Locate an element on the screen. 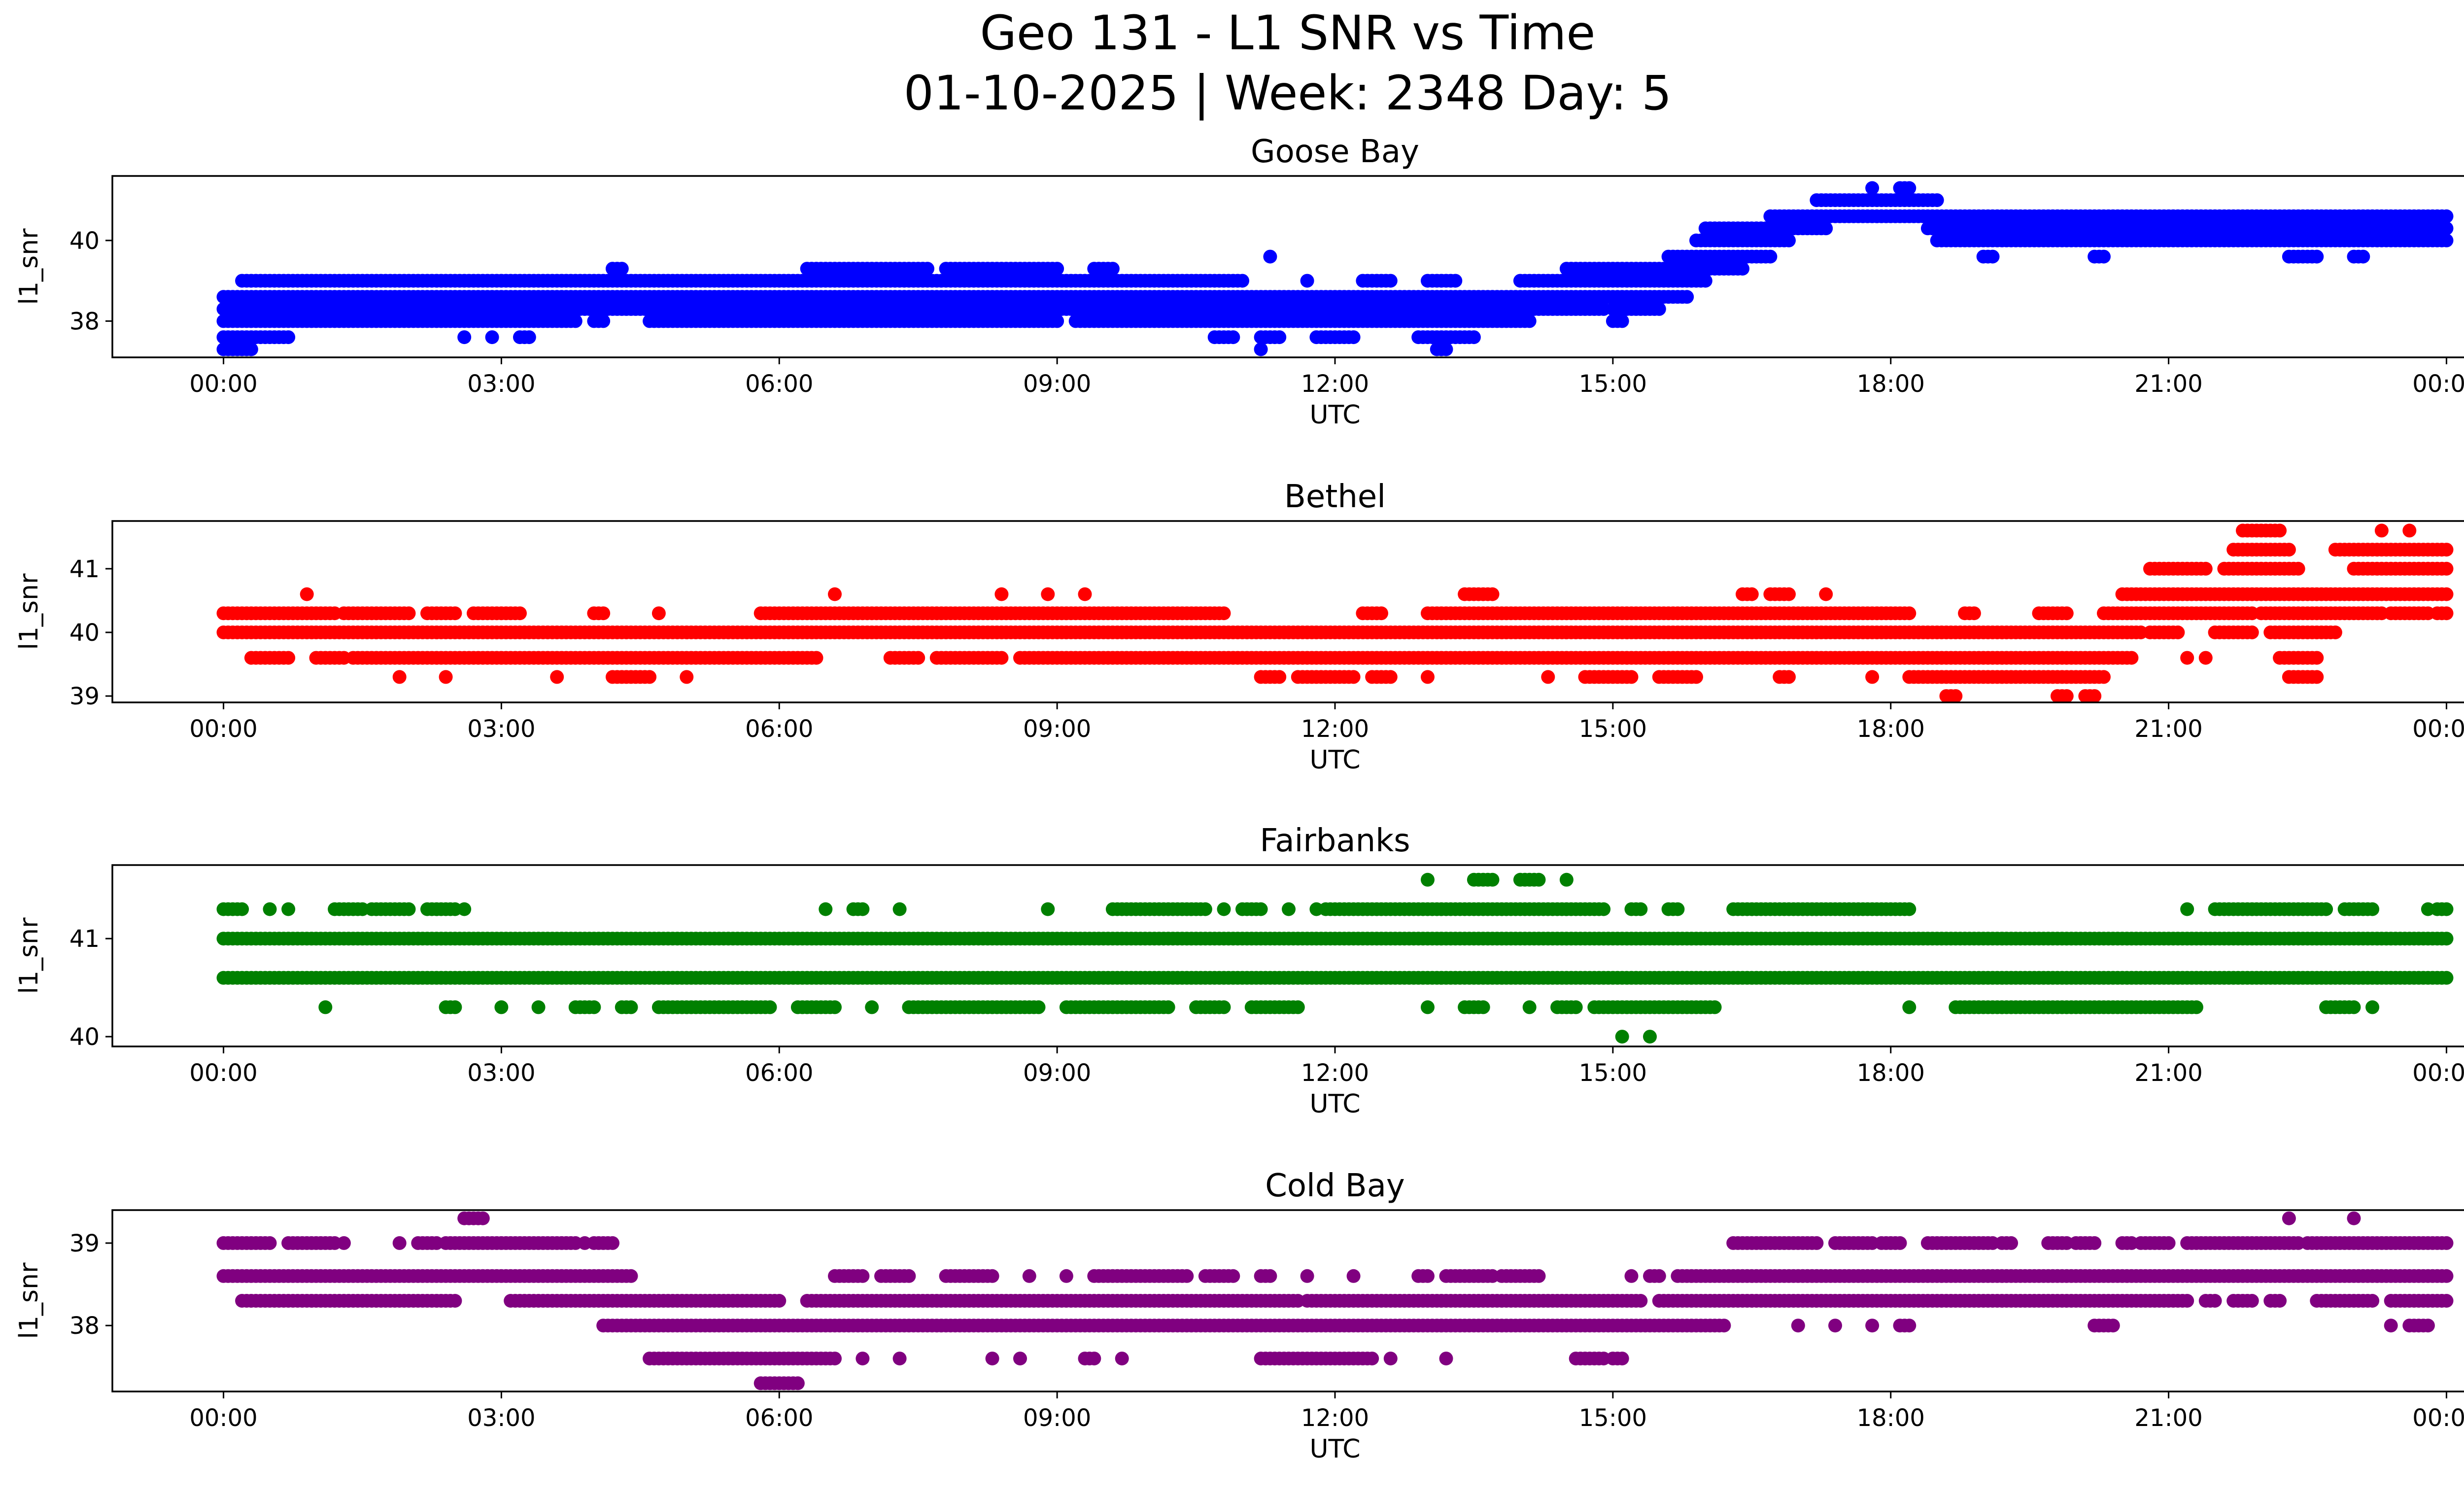 The width and height of the screenshot is (2464, 1495). bethel-y-tick-label: 40 is located at coordinates (84, 633).